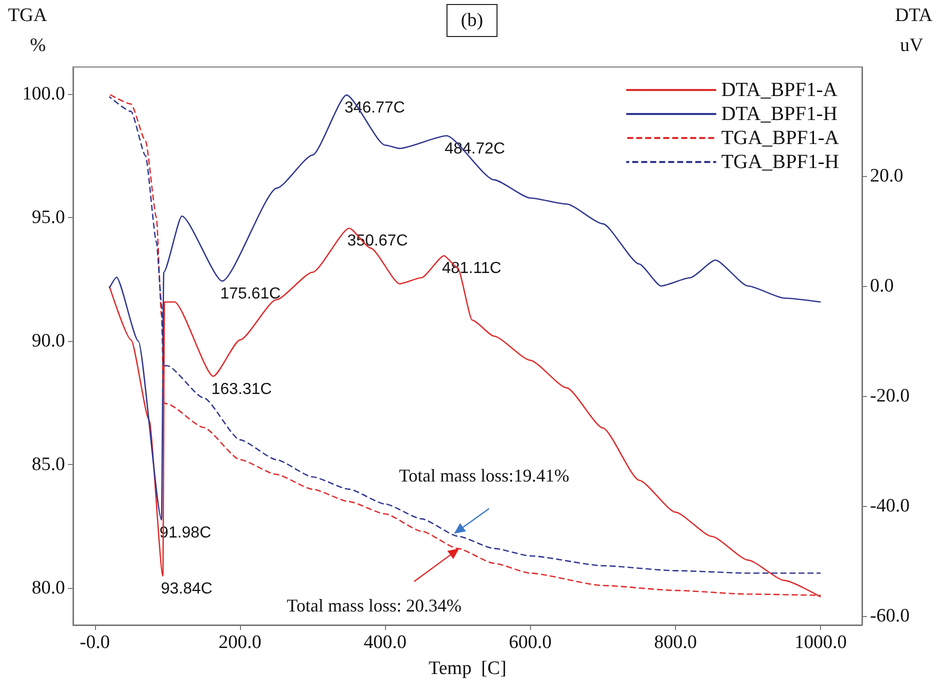 This screenshot has height=698, width=944. What do you see at coordinates (95, 642) in the screenshot?
I see `x-tick-label: -0.0` at bounding box center [95, 642].